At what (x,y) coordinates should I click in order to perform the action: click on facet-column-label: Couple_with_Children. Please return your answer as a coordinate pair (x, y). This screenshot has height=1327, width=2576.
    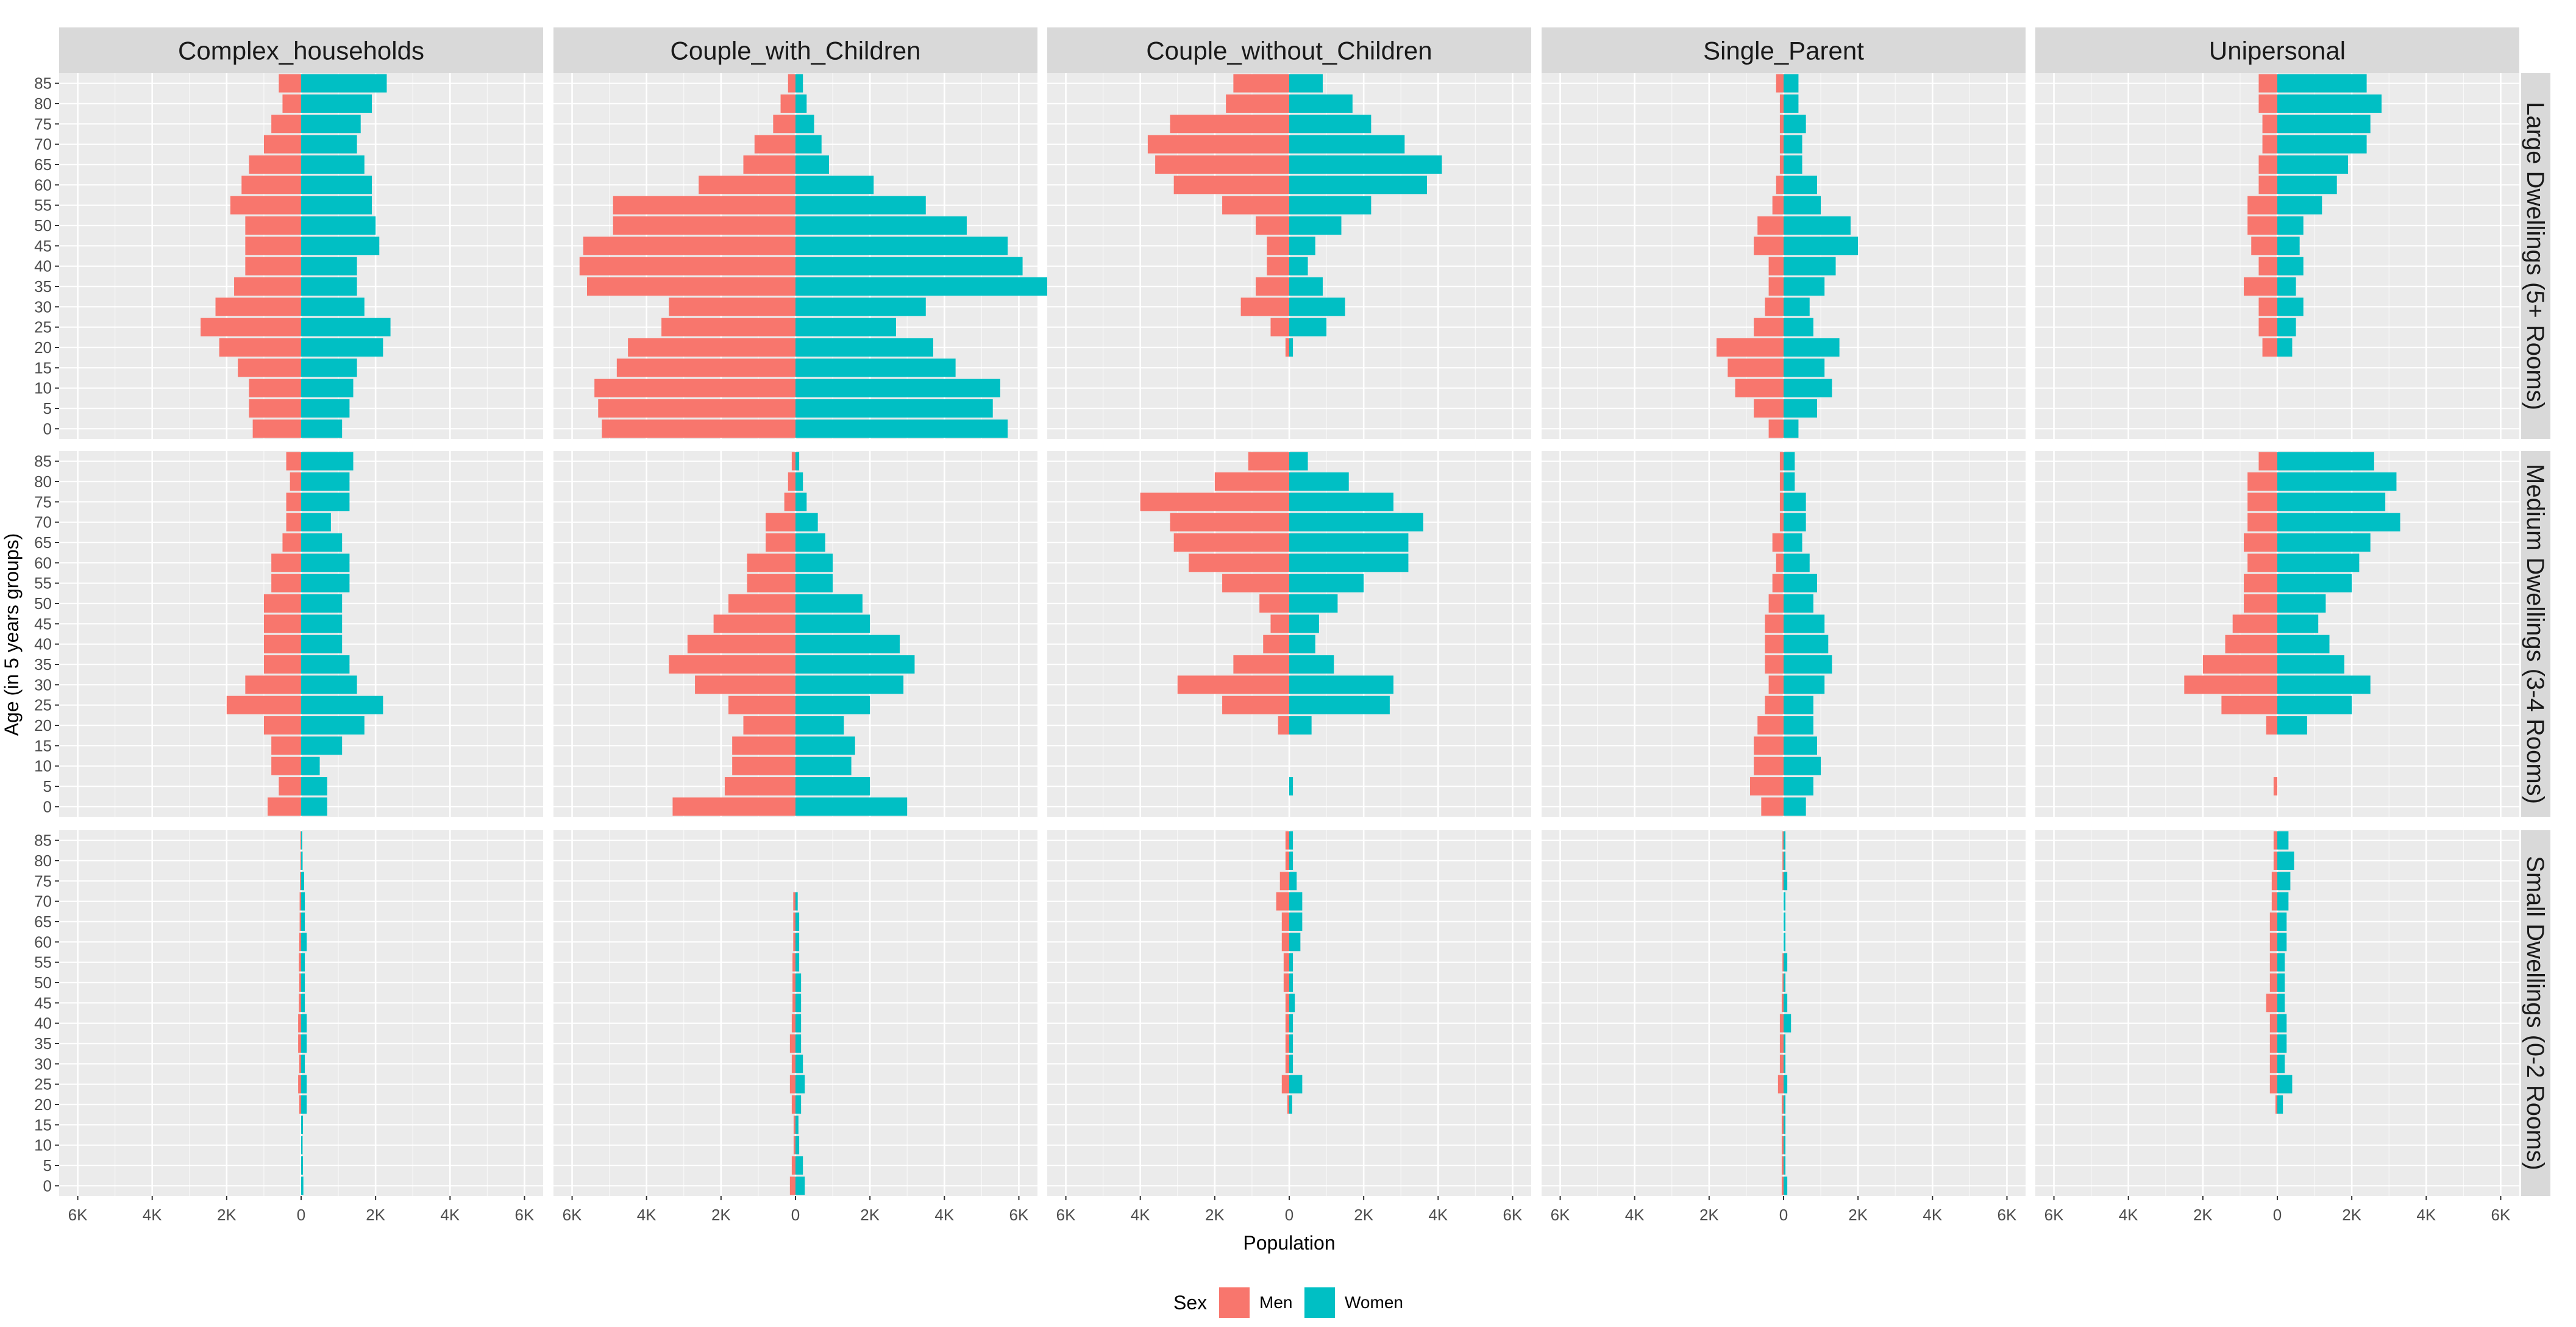
    Looking at the image, I should click on (796, 51).